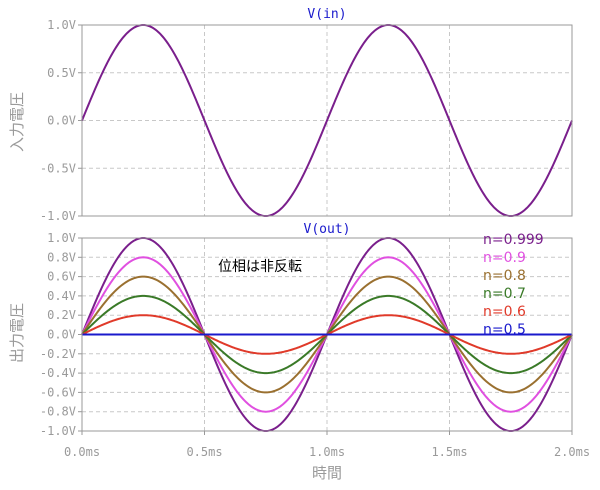 This screenshot has height=490, width=600. I want to click on bottom-y-tick-label: 0.6V, so click(61, 277).